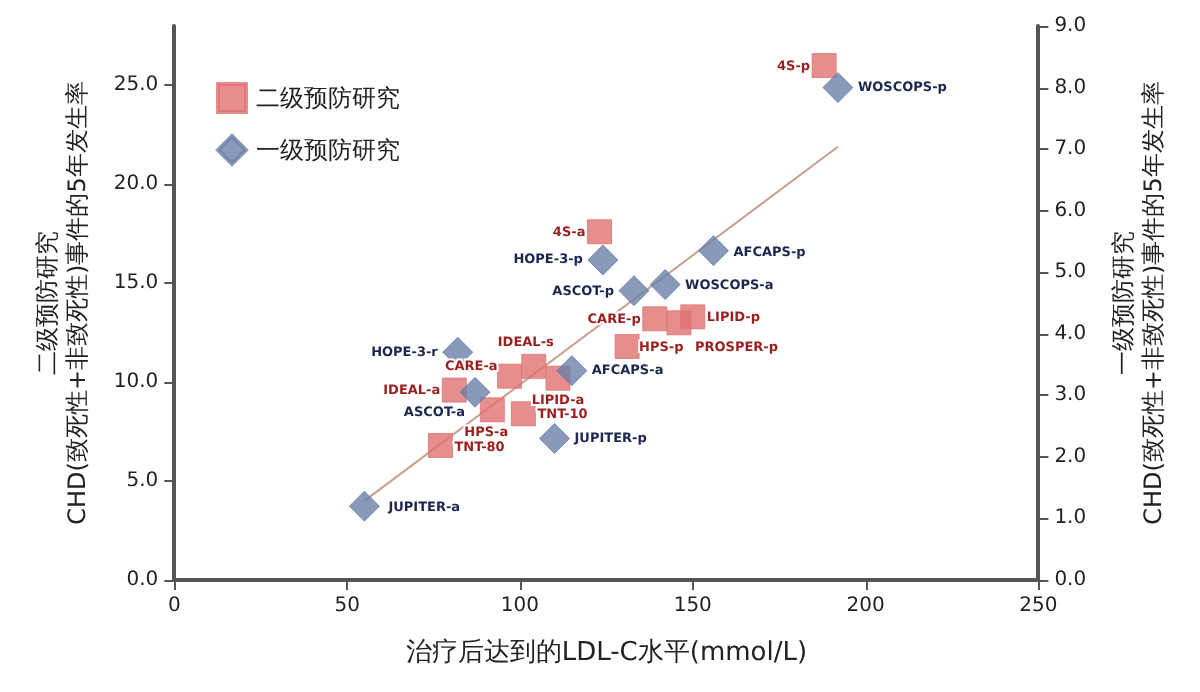 The height and width of the screenshot is (692, 1200). Describe the element at coordinates (1070, 210) in the screenshot. I see `y2-tick-label: 6.0` at that location.